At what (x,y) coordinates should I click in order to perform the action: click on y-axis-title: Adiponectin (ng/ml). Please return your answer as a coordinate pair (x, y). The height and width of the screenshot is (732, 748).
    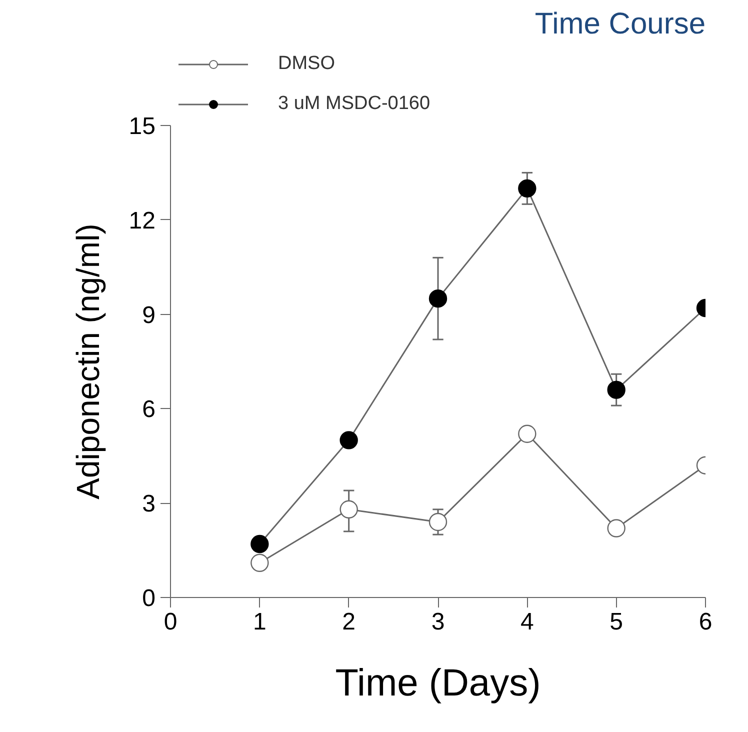
    Looking at the image, I should click on (88, 362).